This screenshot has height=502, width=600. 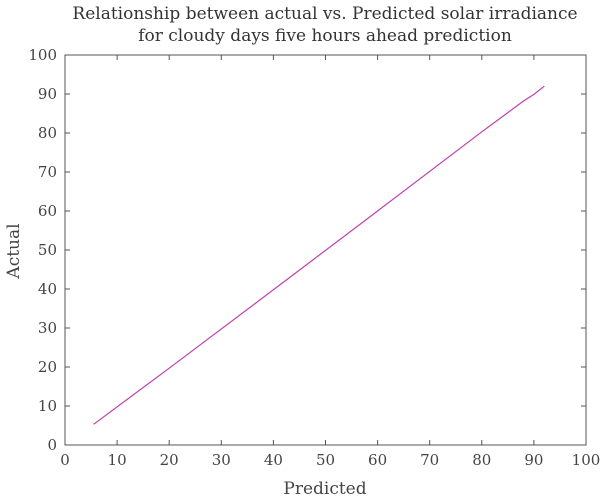 I want to click on x-axis-label: Predicted, so click(x=324, y=489).